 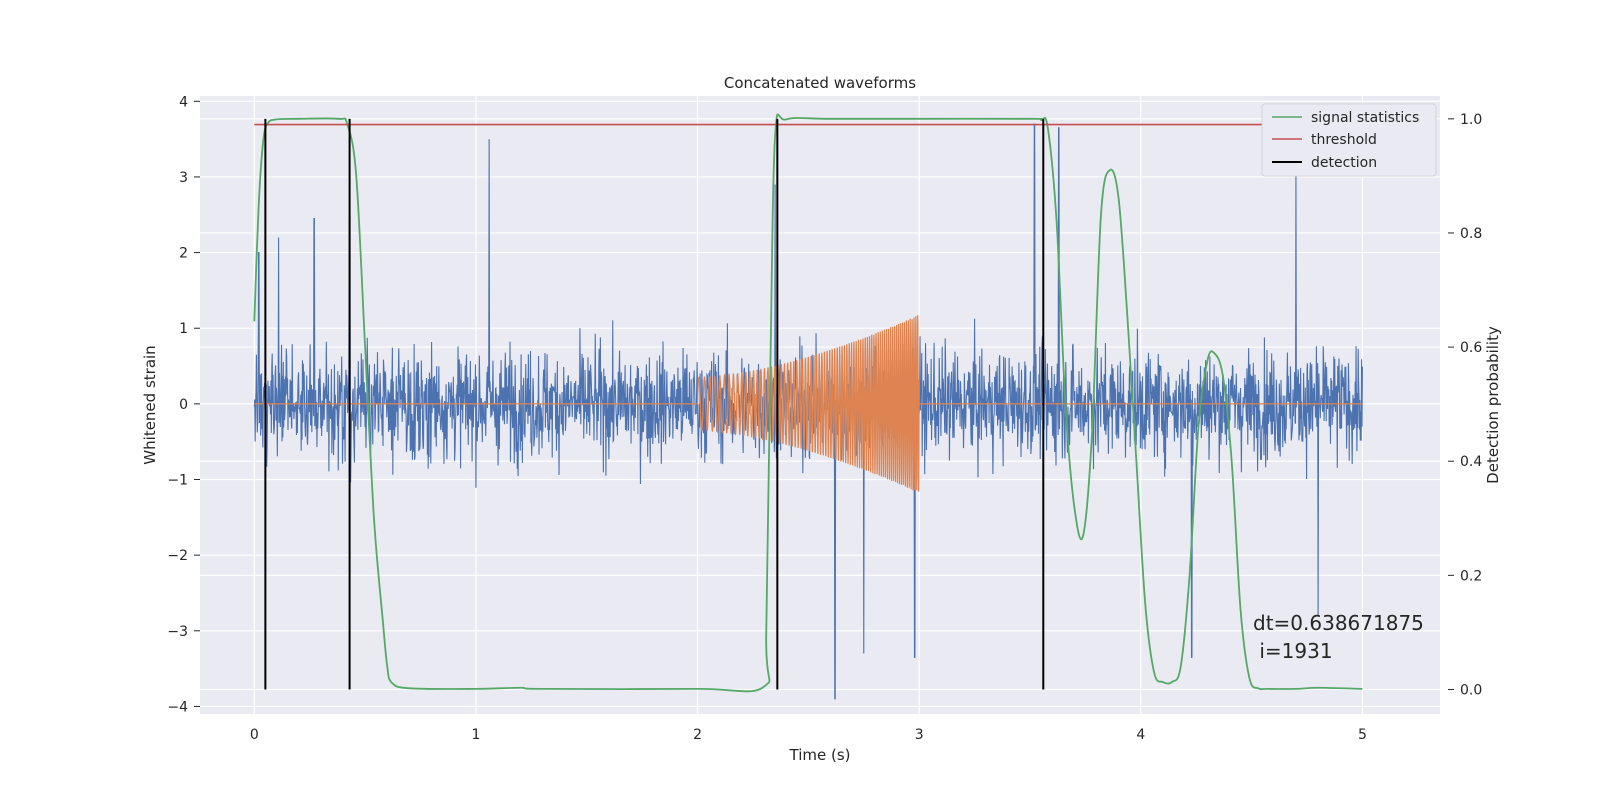 What do you see at coordinates (1471, 576) in the screenshot?
I see `y2-tick-label: 0.2` at bounding box center [1471, 576].